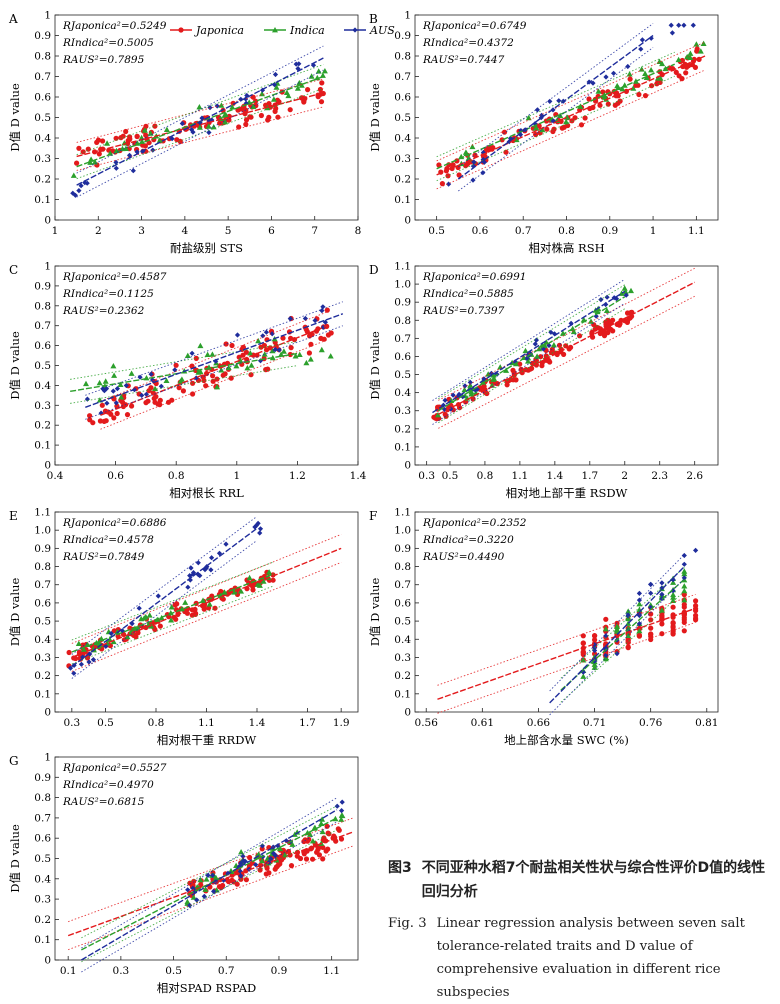  I want to click on y-tick-label: 1, so click(407, 16).